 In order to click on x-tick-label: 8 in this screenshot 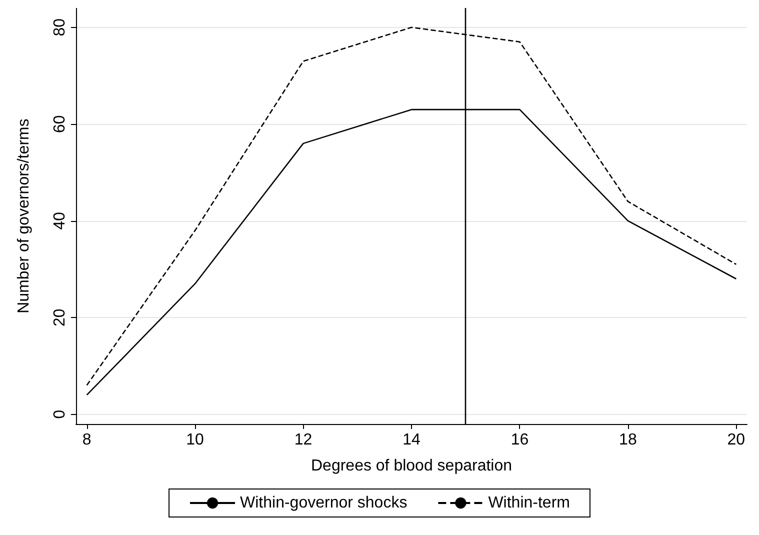, I will do `click(87, 440)`.